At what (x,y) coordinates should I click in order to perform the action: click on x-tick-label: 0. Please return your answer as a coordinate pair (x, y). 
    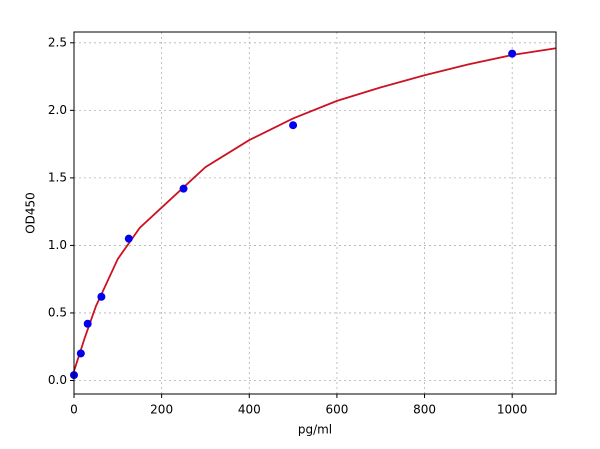
    Looking at the image, I should click on (74, 410).